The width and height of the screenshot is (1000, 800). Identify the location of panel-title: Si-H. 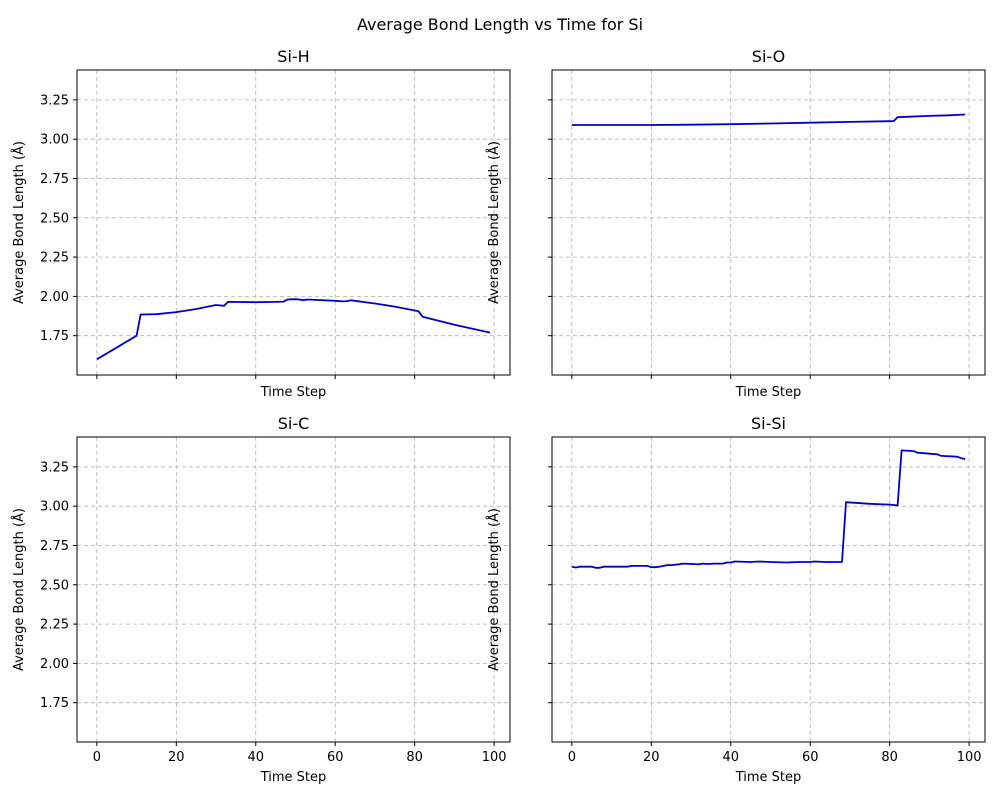
(293, 56).